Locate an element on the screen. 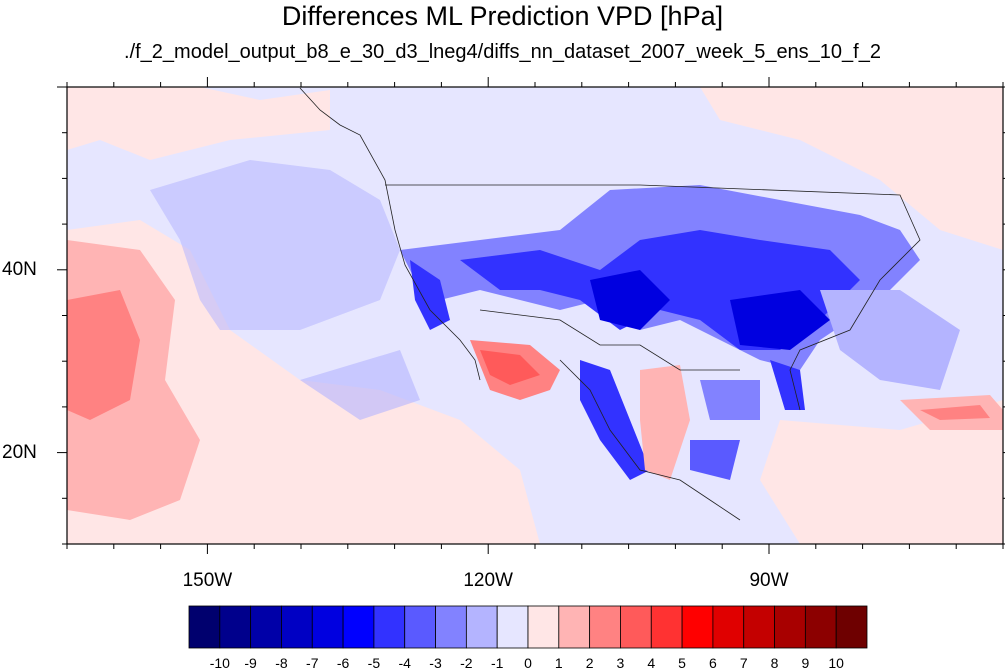 This screenshot has height=672, width=1005. colorbar-label: -10 is located at coordinates (219, 663).